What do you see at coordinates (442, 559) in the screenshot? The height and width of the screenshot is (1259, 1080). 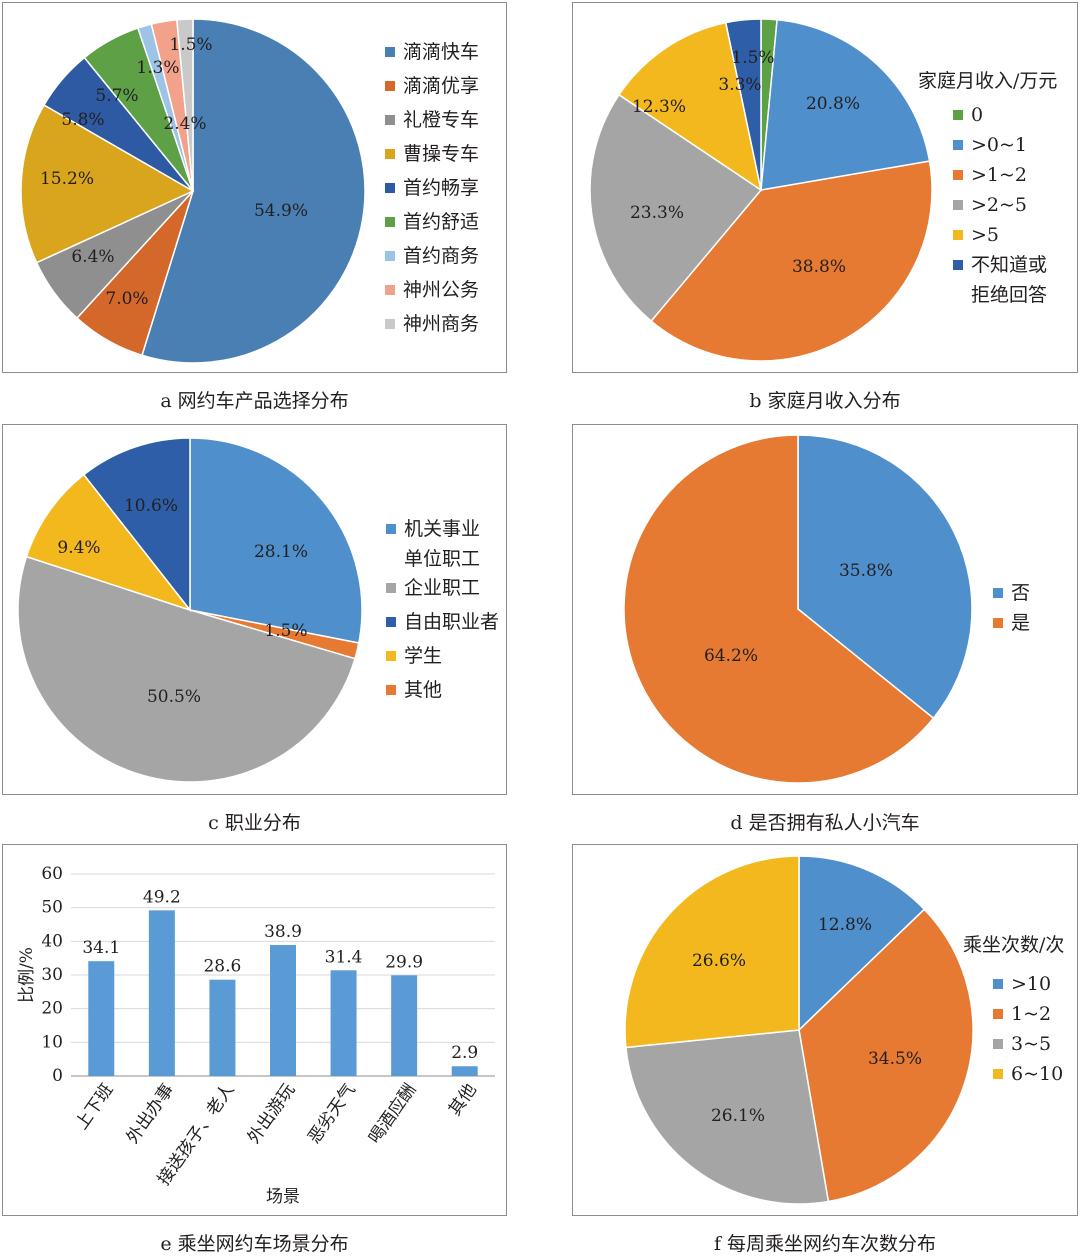 I see `legend-label-1: 单位职工` at bounding box center [442, 559].